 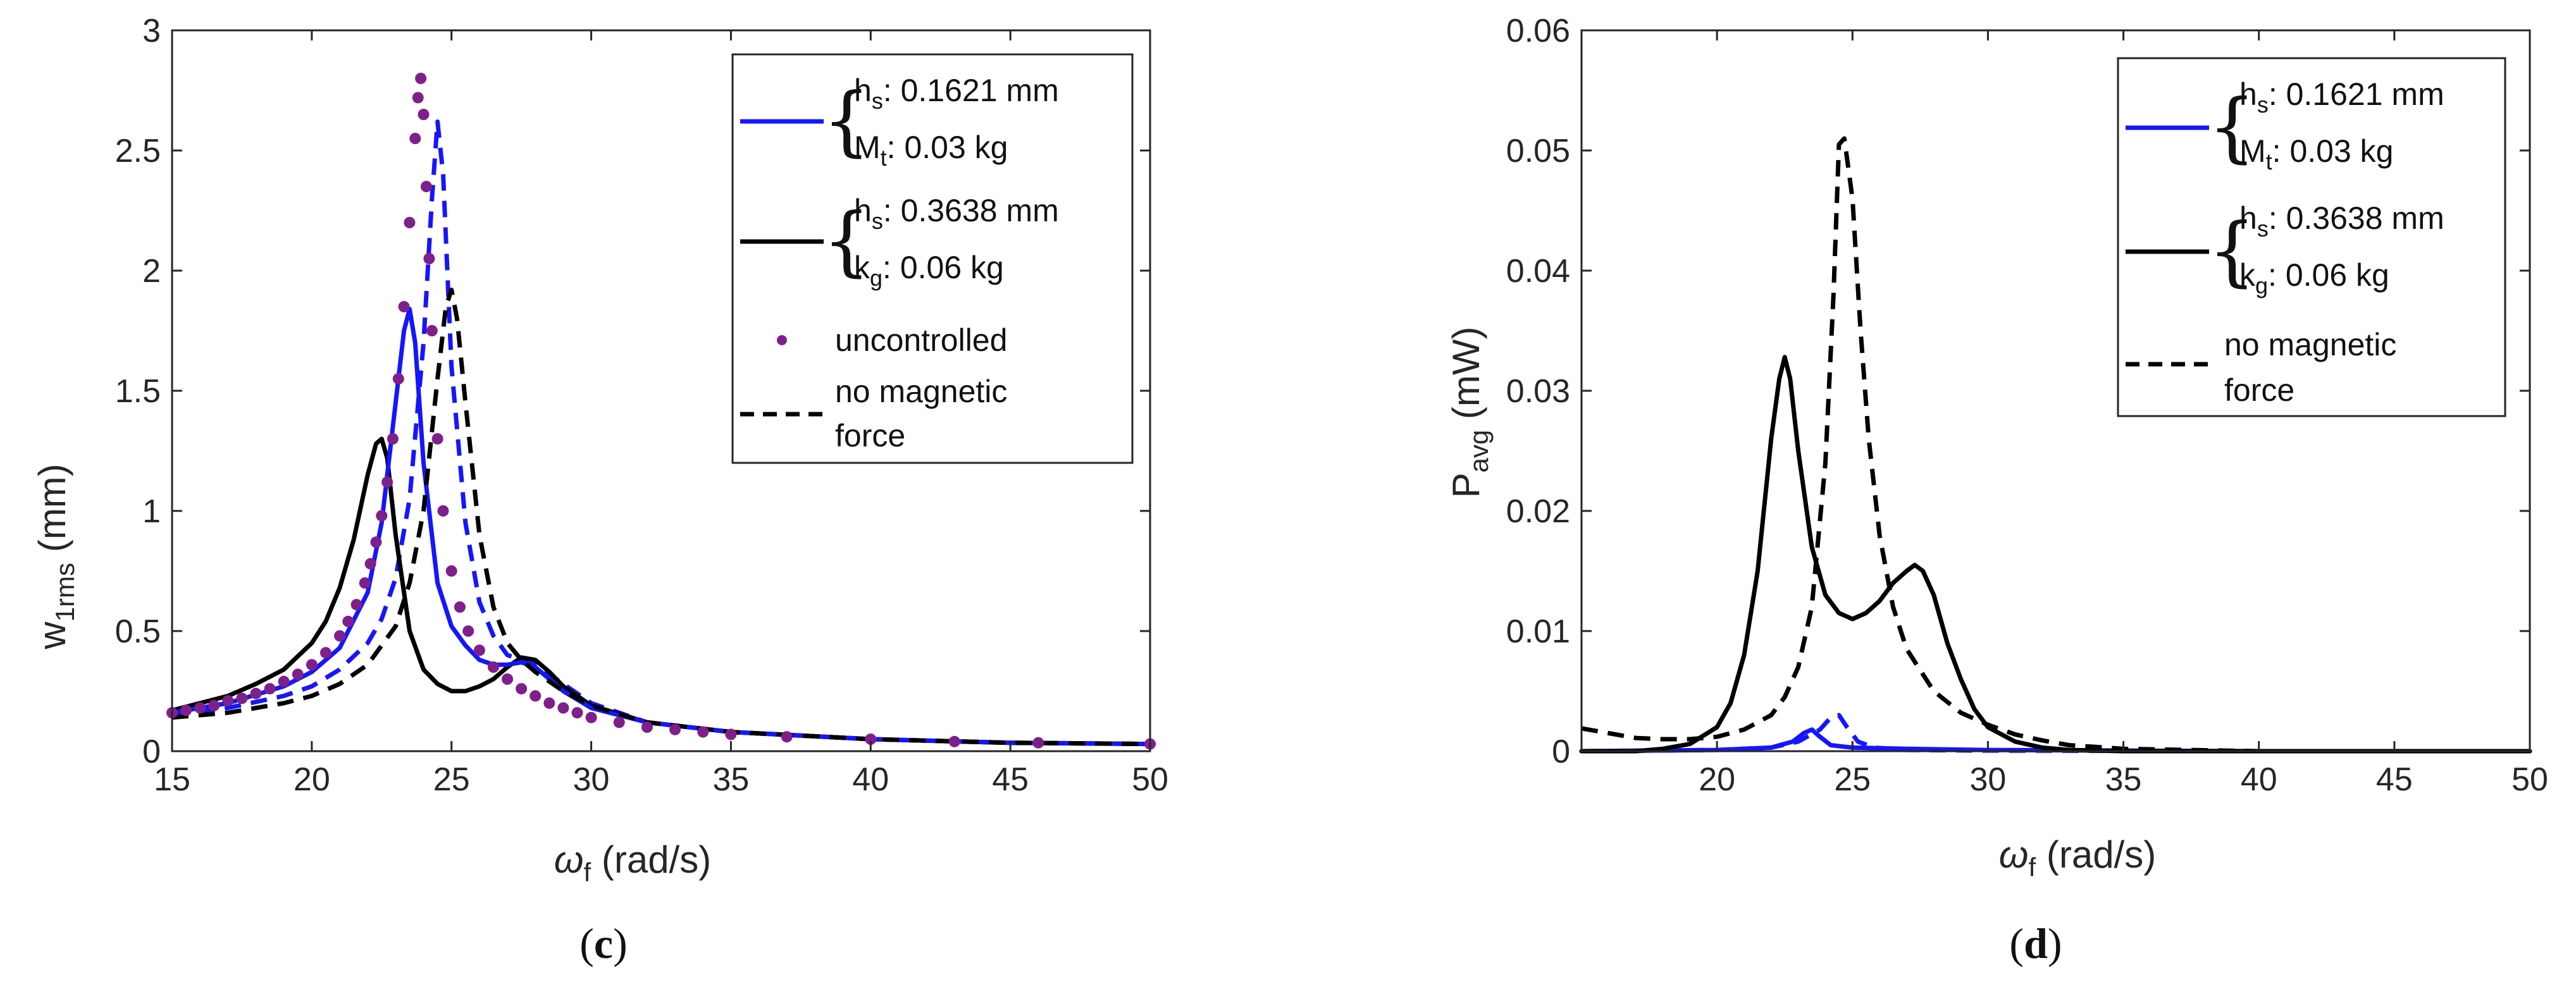 What do you see at coordinates (956, 213) in the screenshot?
I see `legend-c-black-line1: hs: 0.3638 mm` at bounding box center [956, 213].